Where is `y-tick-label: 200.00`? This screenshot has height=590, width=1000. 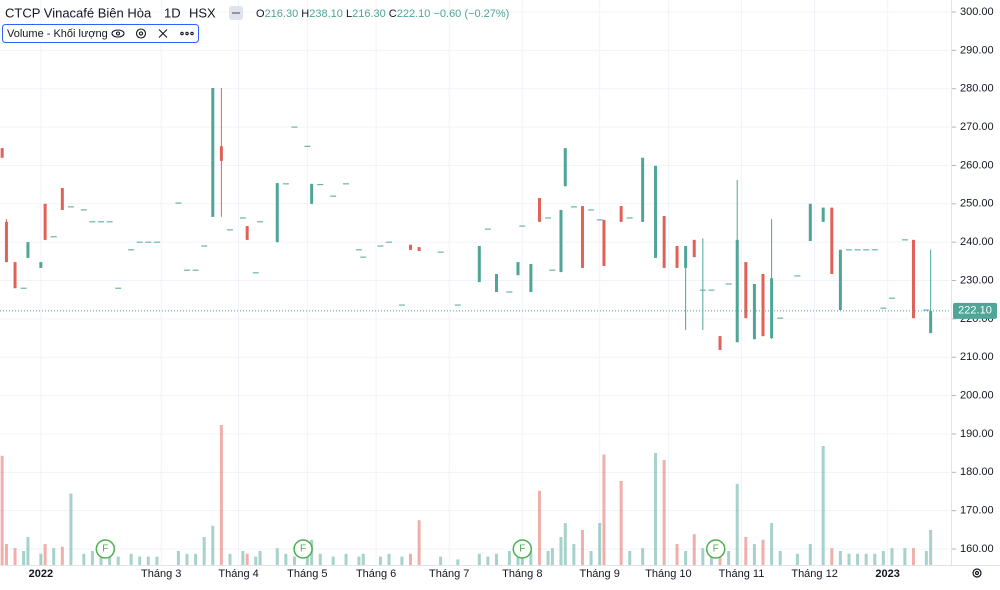
y-tick-label: 200.00 is located at coordinates (977, 396).